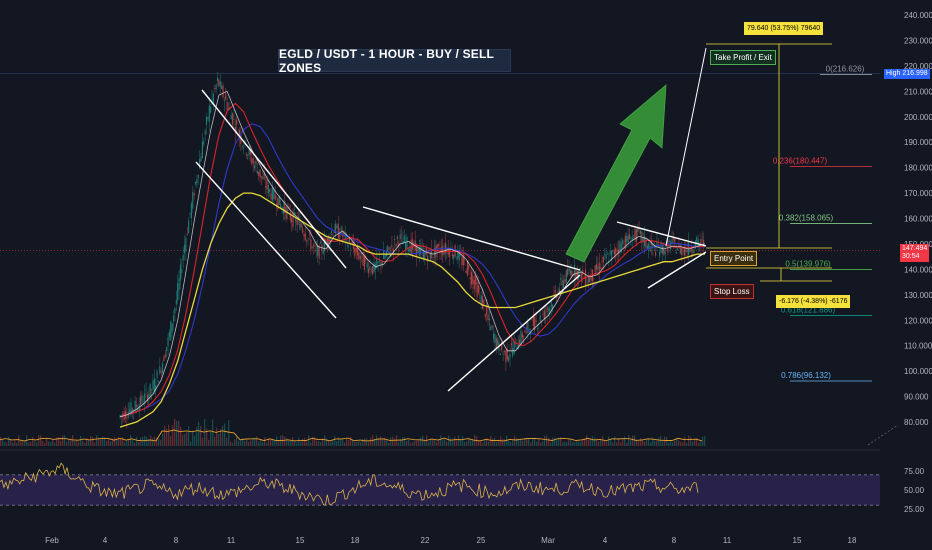 The image size is (932, 550). Describe the element at coordinates (918, 40) in the screenshot. I see `price-tick-label: 230.000` at that location.